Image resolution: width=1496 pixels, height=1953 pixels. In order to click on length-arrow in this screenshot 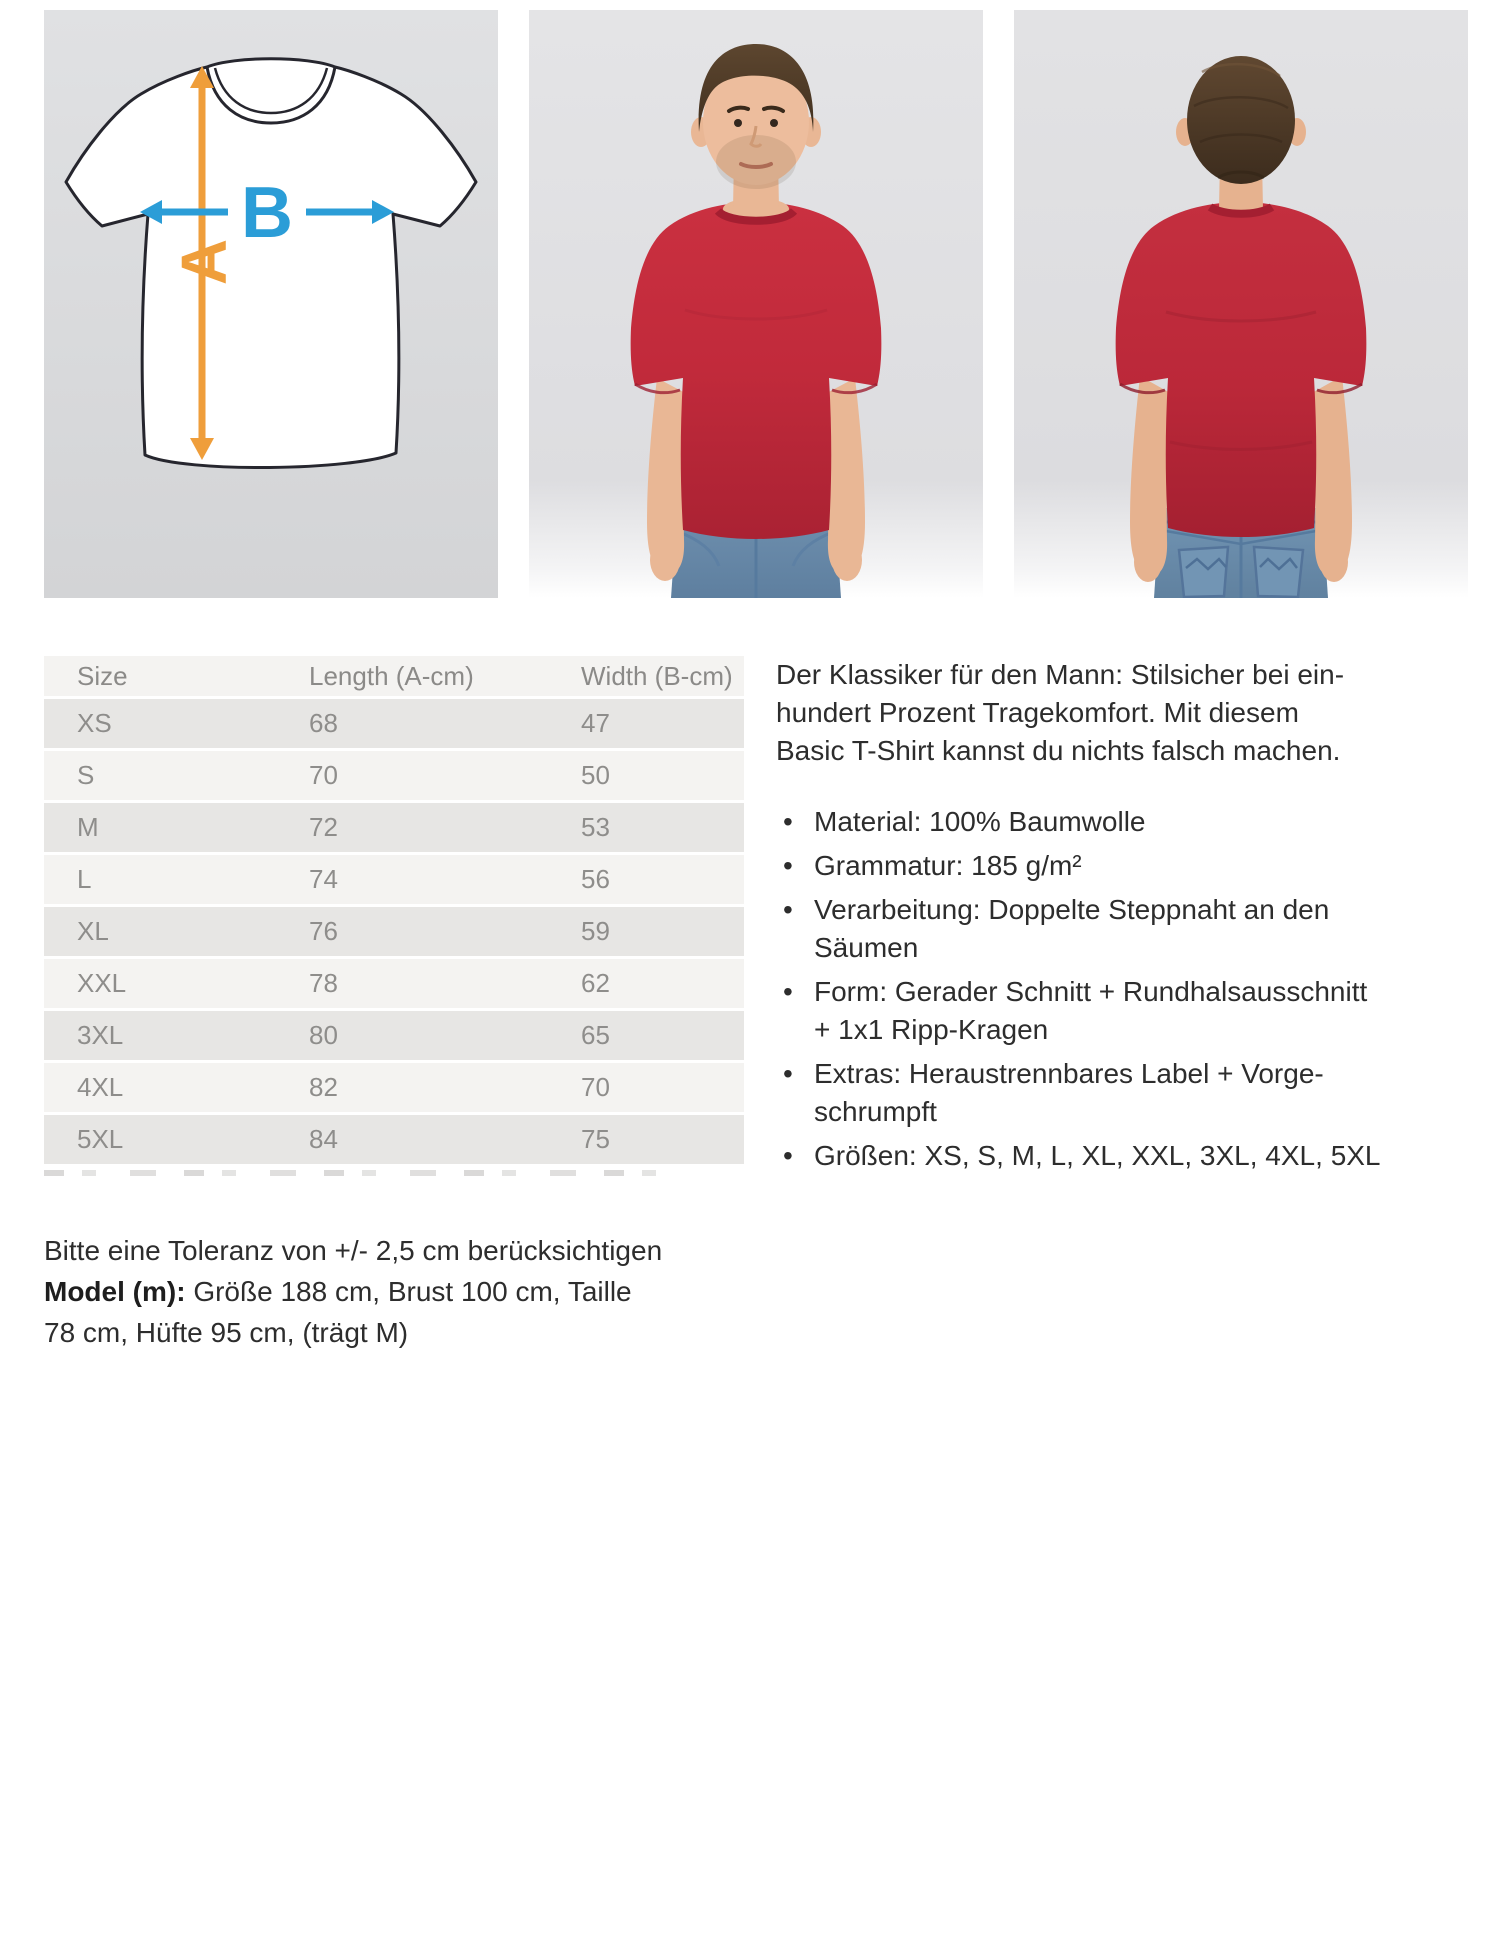, I will do `click(202, 263)`.